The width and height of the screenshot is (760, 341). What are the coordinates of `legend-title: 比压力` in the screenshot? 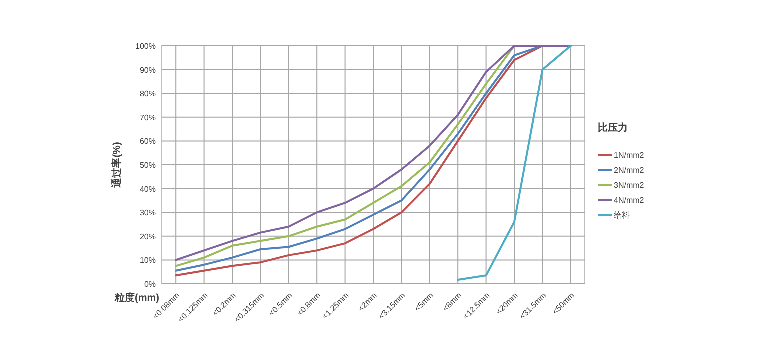 It's located at (613, 128).